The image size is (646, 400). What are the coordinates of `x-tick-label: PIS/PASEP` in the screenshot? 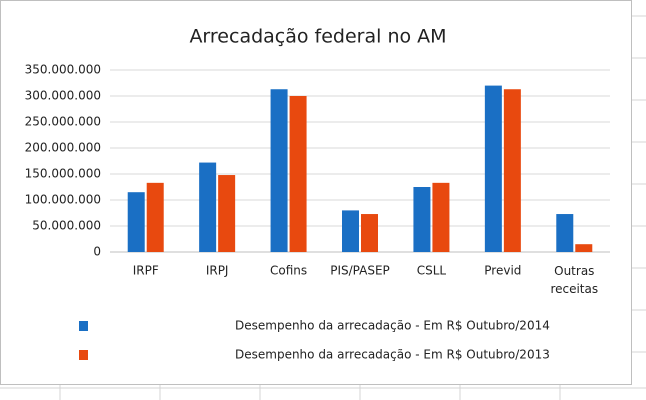 It's located at (360, 271).